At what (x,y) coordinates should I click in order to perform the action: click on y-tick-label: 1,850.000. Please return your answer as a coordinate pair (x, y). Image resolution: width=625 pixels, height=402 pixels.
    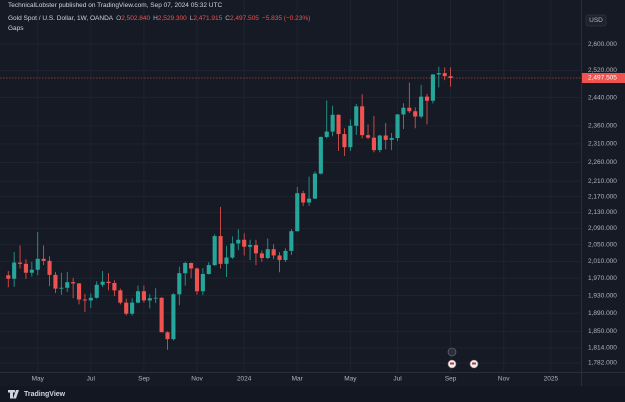
    Looking at the image, I should click on (602, 331).